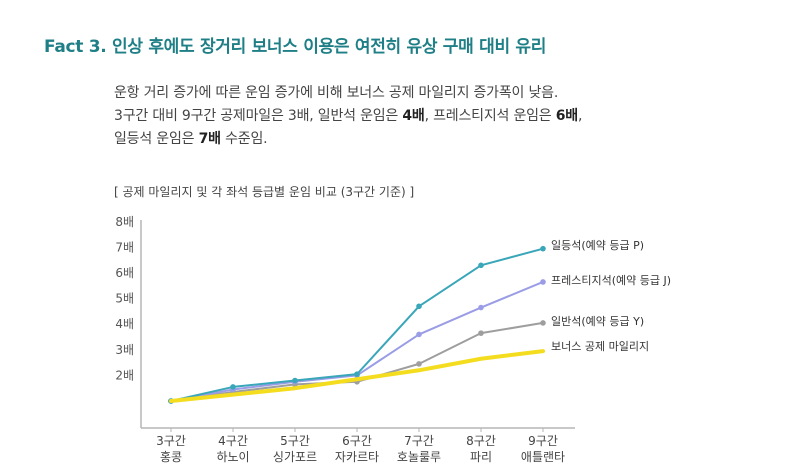 The image size is (800, 474). Describe the element at coordinates (481, 441) in the screenshot. I see `x-tick-label: 8구간` at that location.